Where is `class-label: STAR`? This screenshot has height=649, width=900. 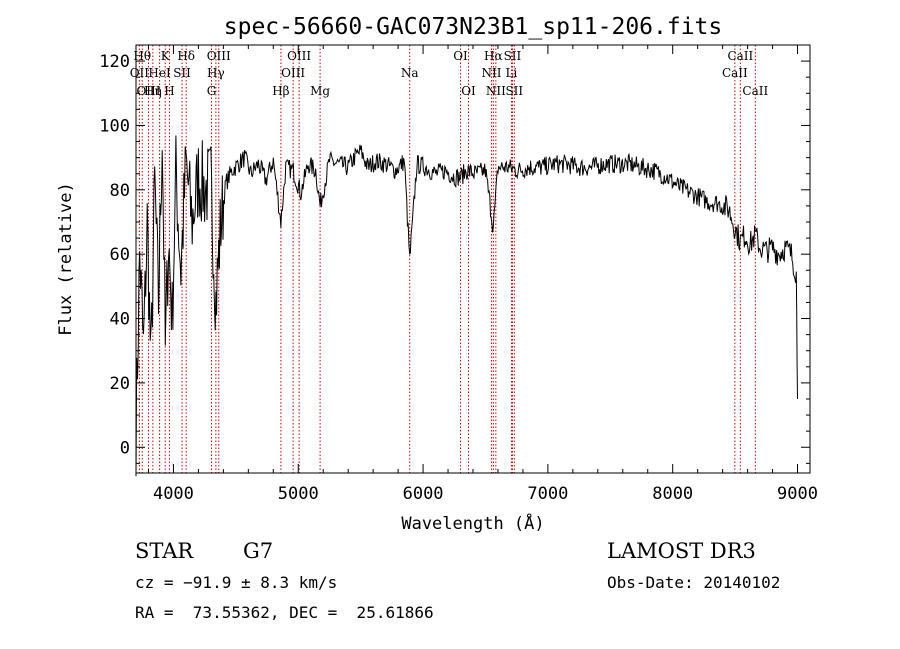
class-label: STAR is located at coordinates (164, 551).